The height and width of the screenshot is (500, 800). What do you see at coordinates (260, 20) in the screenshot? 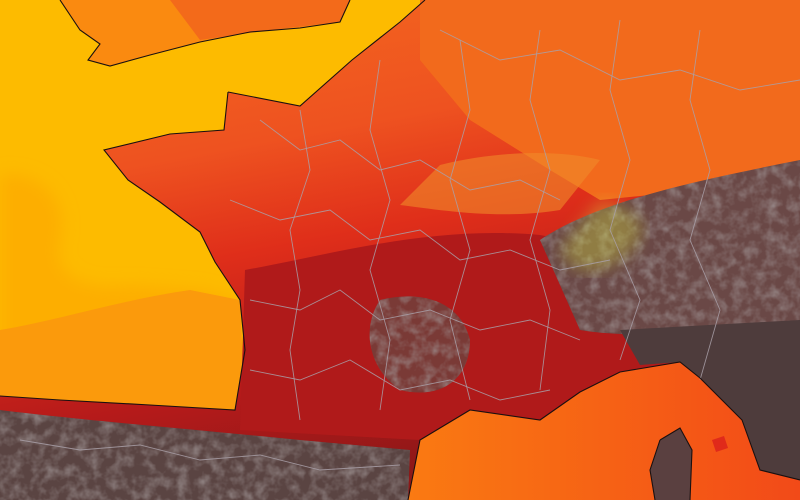
I see `britain-south` at bounding box center [260, 20].